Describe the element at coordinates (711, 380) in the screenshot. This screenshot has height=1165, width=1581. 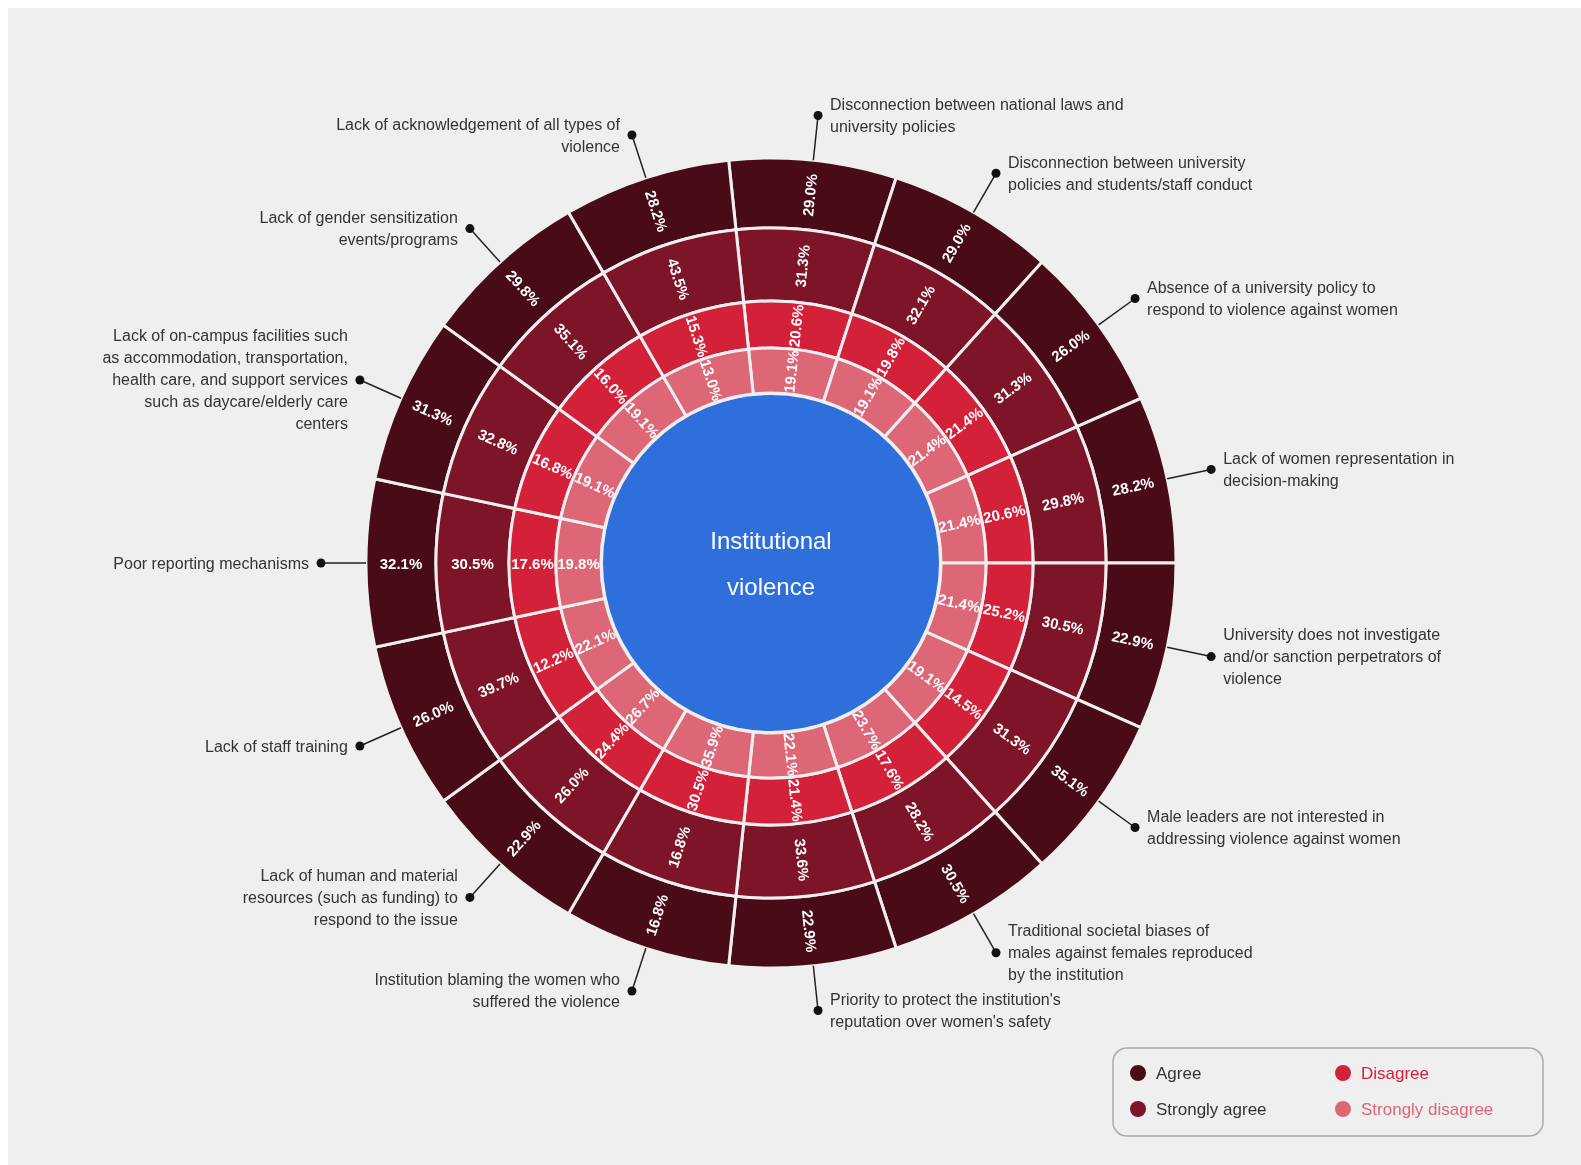
I see `data-label: 13.0%` at that location.